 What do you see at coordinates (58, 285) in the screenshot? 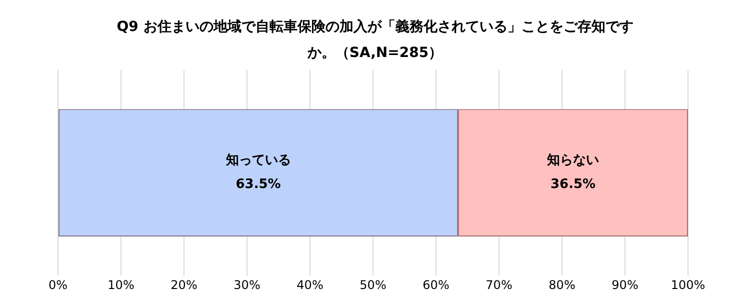
I see `x-tick-label: 0%` at bounding box center [58, 285].